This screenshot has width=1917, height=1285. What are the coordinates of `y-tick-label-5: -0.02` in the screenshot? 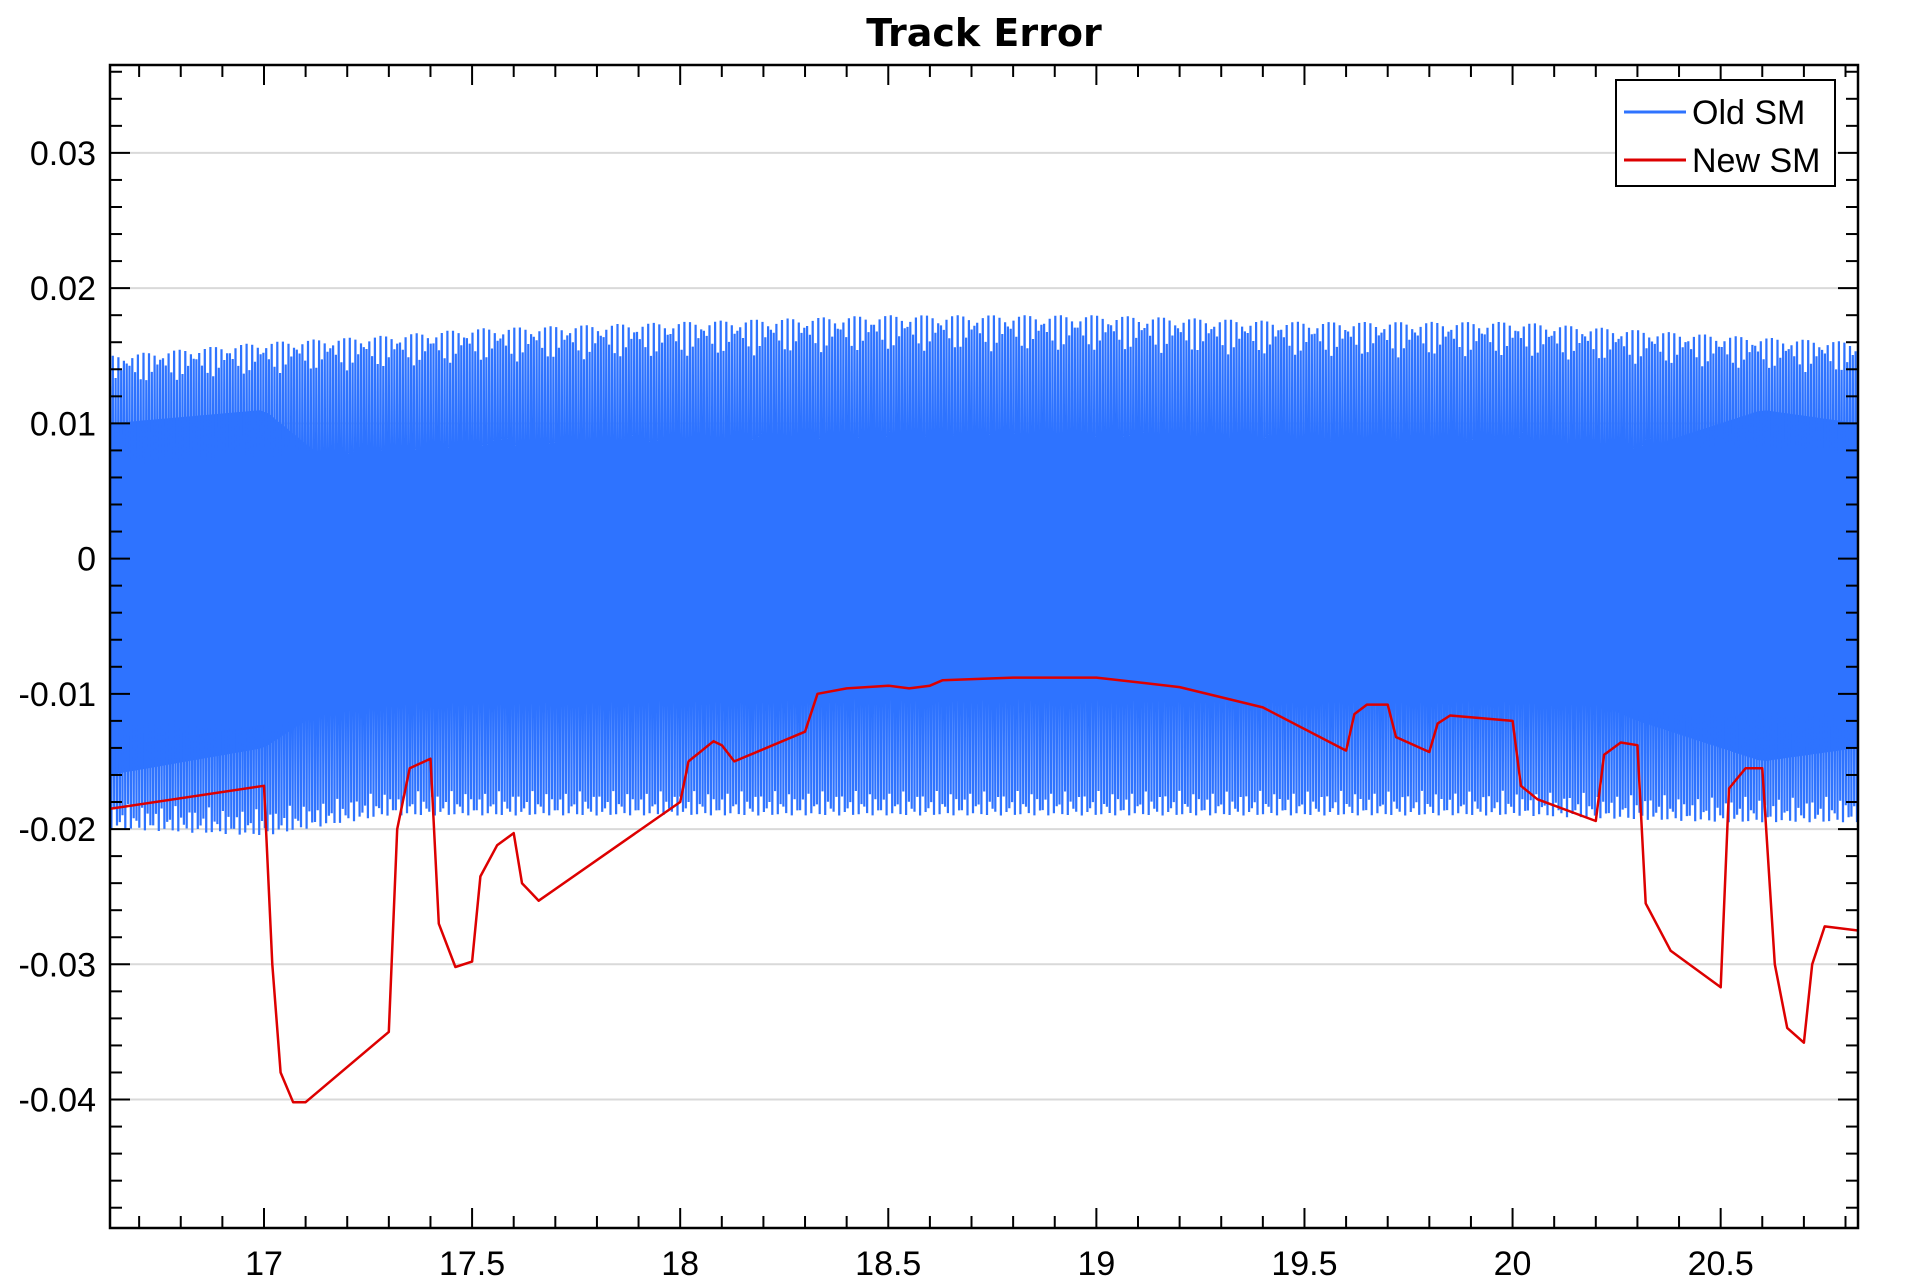 It's located at (58, 830).